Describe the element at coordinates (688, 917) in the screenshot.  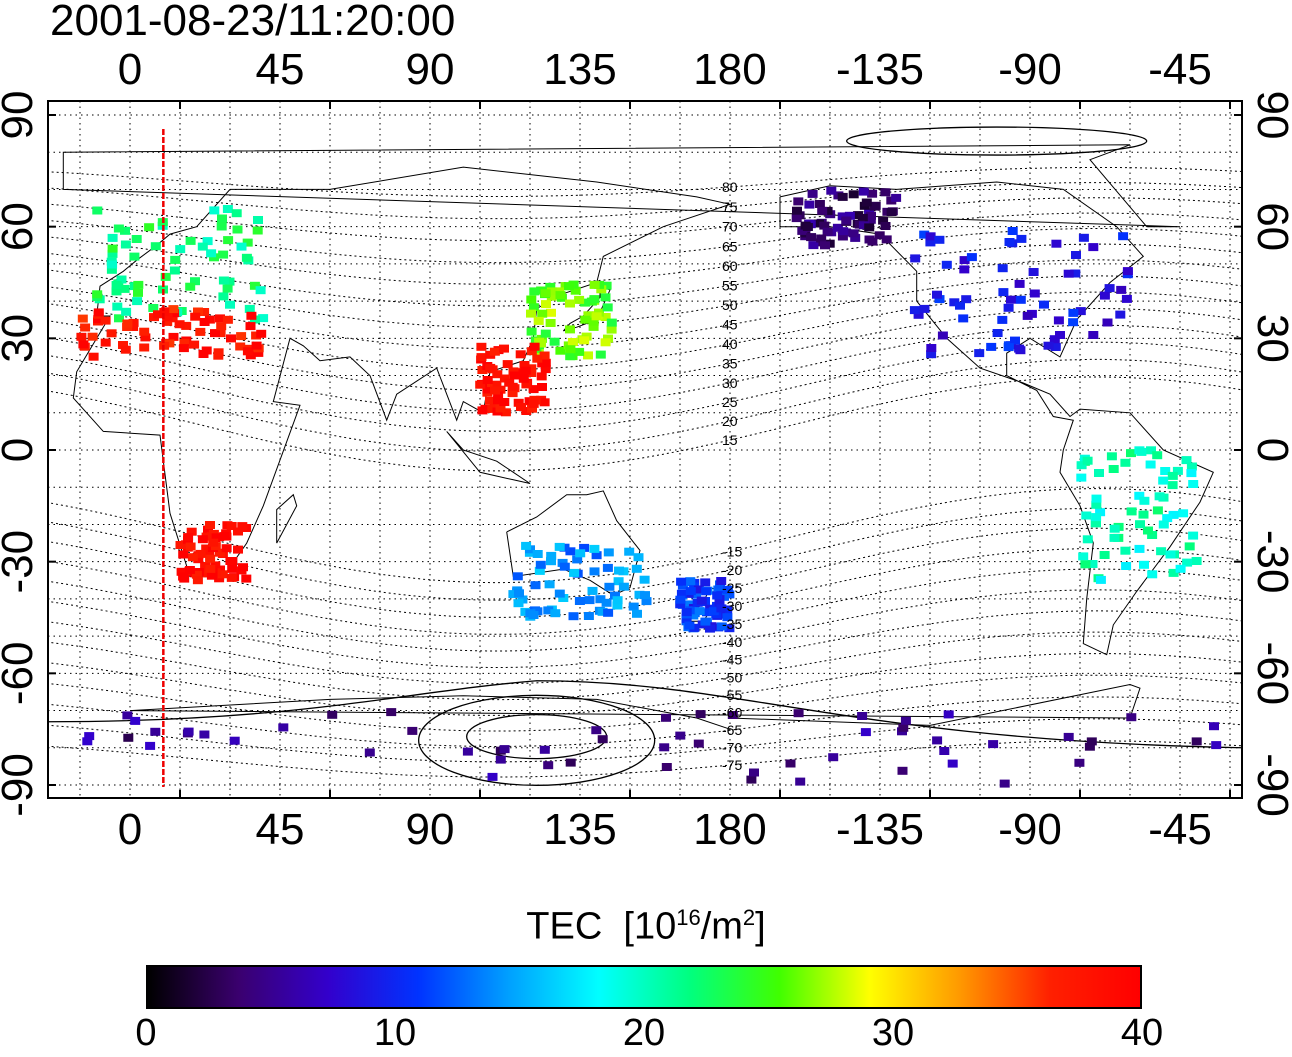
I see `colorbar-unit-exp: 16` at that location.